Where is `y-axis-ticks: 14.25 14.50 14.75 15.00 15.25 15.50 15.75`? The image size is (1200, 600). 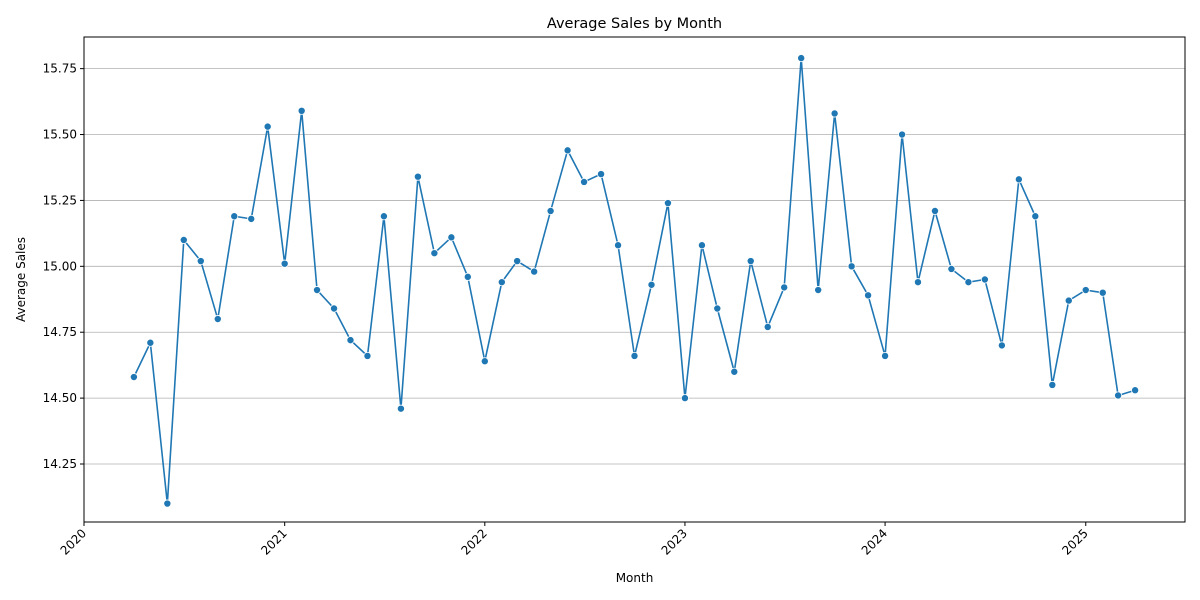 y-axis-ticks: 14.25 14.50 14.75 15.00 15.25 15.50 15.75 is located at coordinates (63, 266).